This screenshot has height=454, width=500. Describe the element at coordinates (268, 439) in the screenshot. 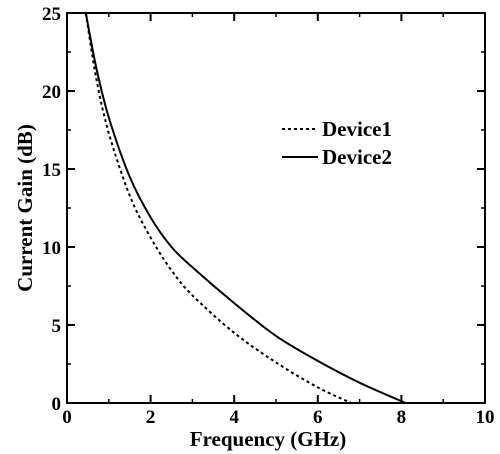

I see `x-axis-title: Frequency (GHz)` at that location.